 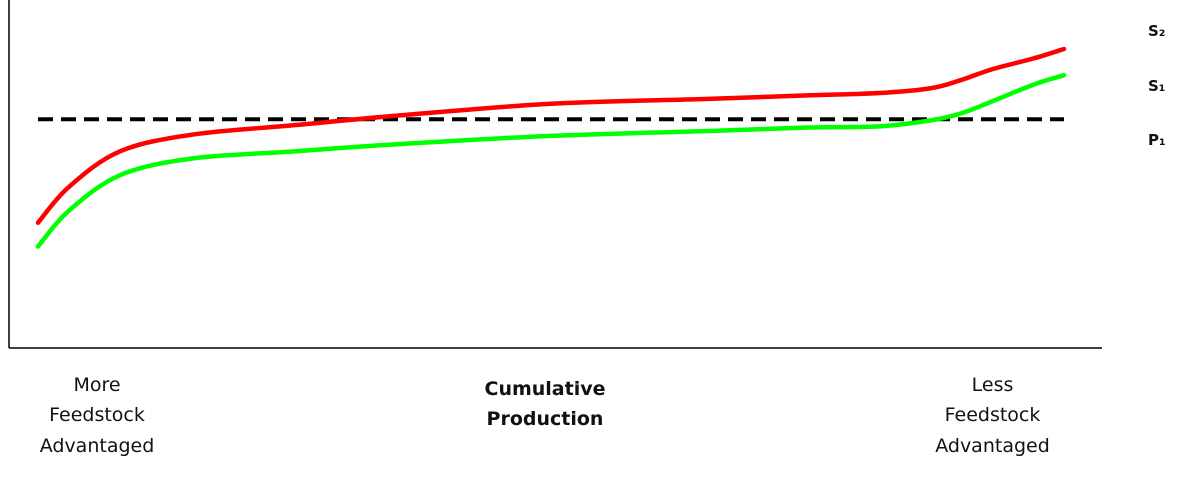 I want to click on x-right-label: Less Feedstock Advantaged, so click(x=992, y=415).